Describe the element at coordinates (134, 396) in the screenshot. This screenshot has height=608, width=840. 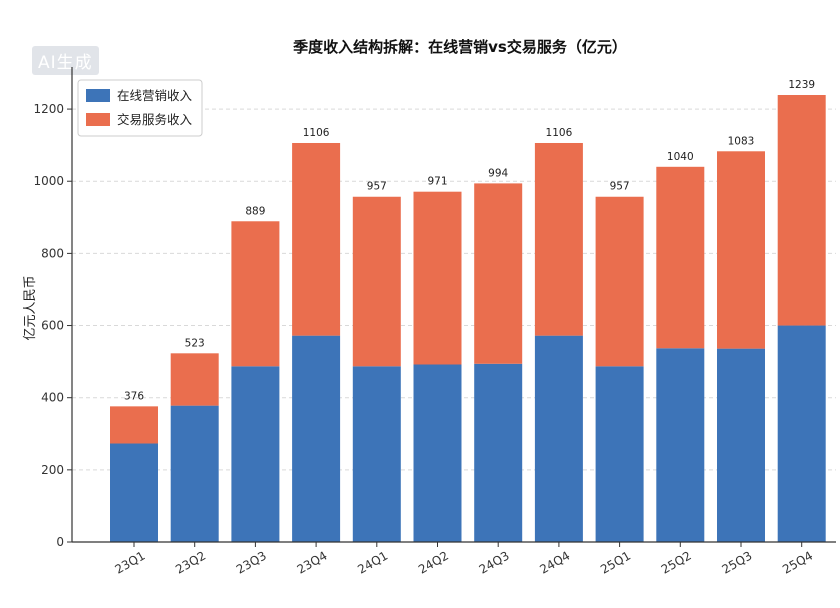
I see `bar-total-label: 376` at that location.